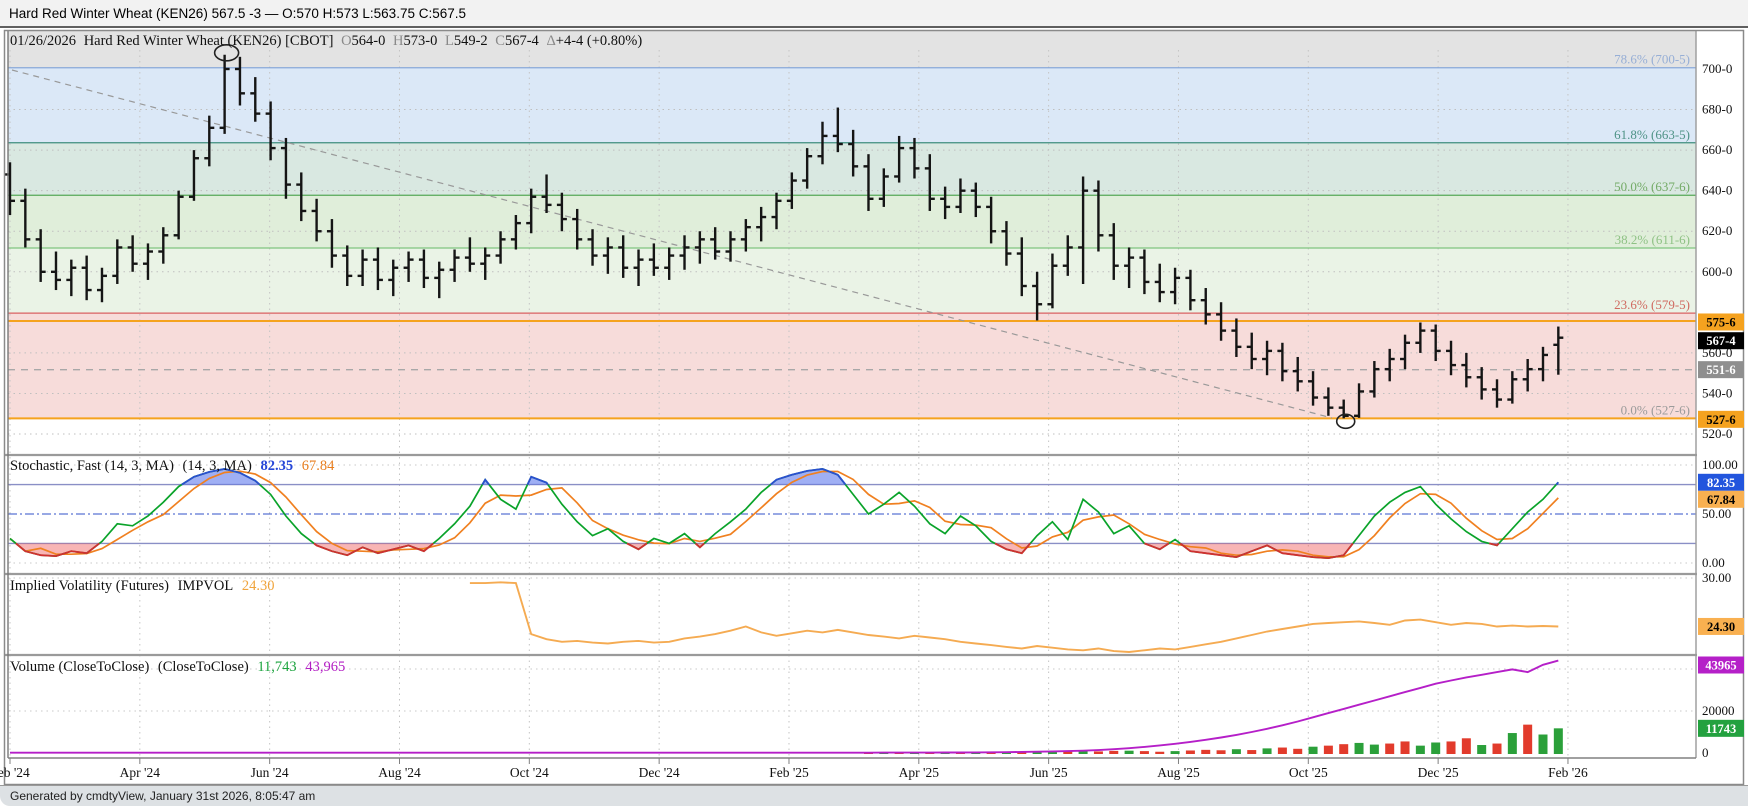 The height and width of the screenshot is (806, 1748). Describe the element at coordinates (1718, 710) in the screenshot. I see `volume-axis-label: 20000` at that location.